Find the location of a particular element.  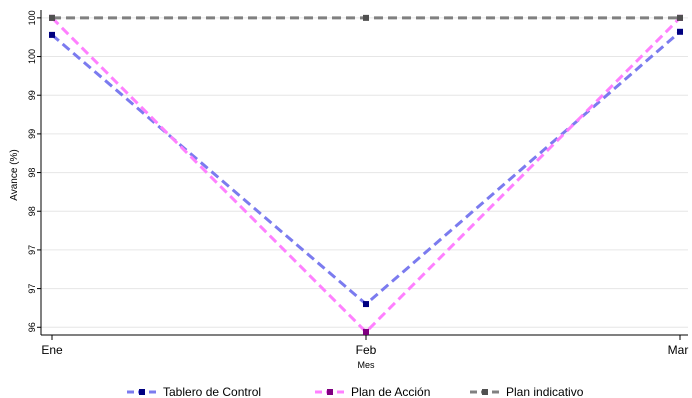

x-tick-label: Ene is located at coordinates (52, 350).